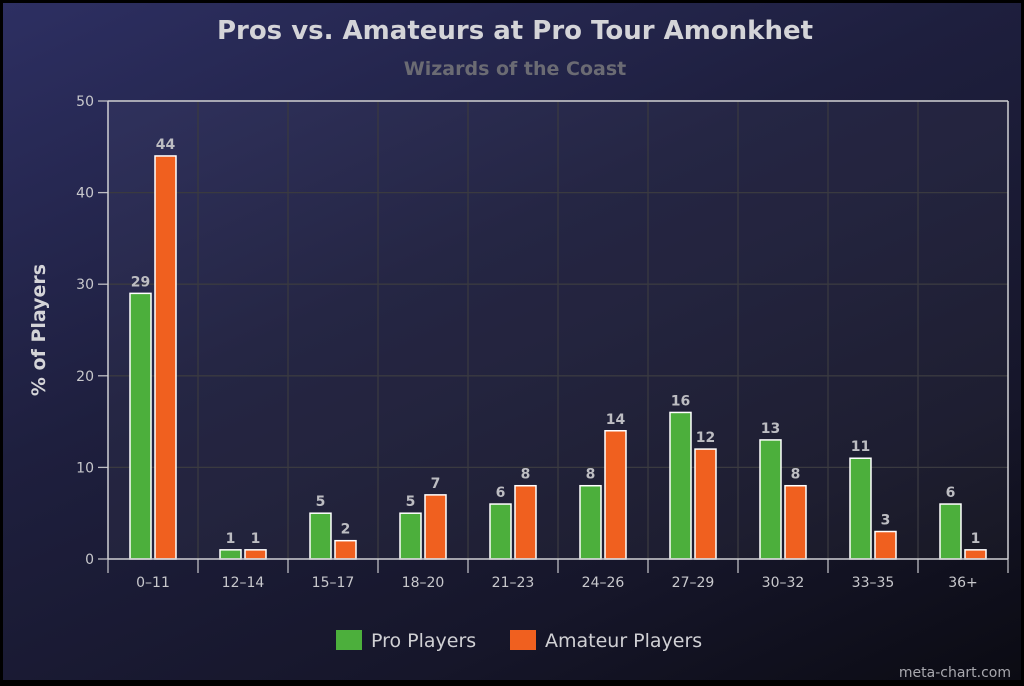 The image size is (1024, 686). Describe the element at coordinates (85, 285) in the screenshot. I see `y-tick-label: 30` at that location.